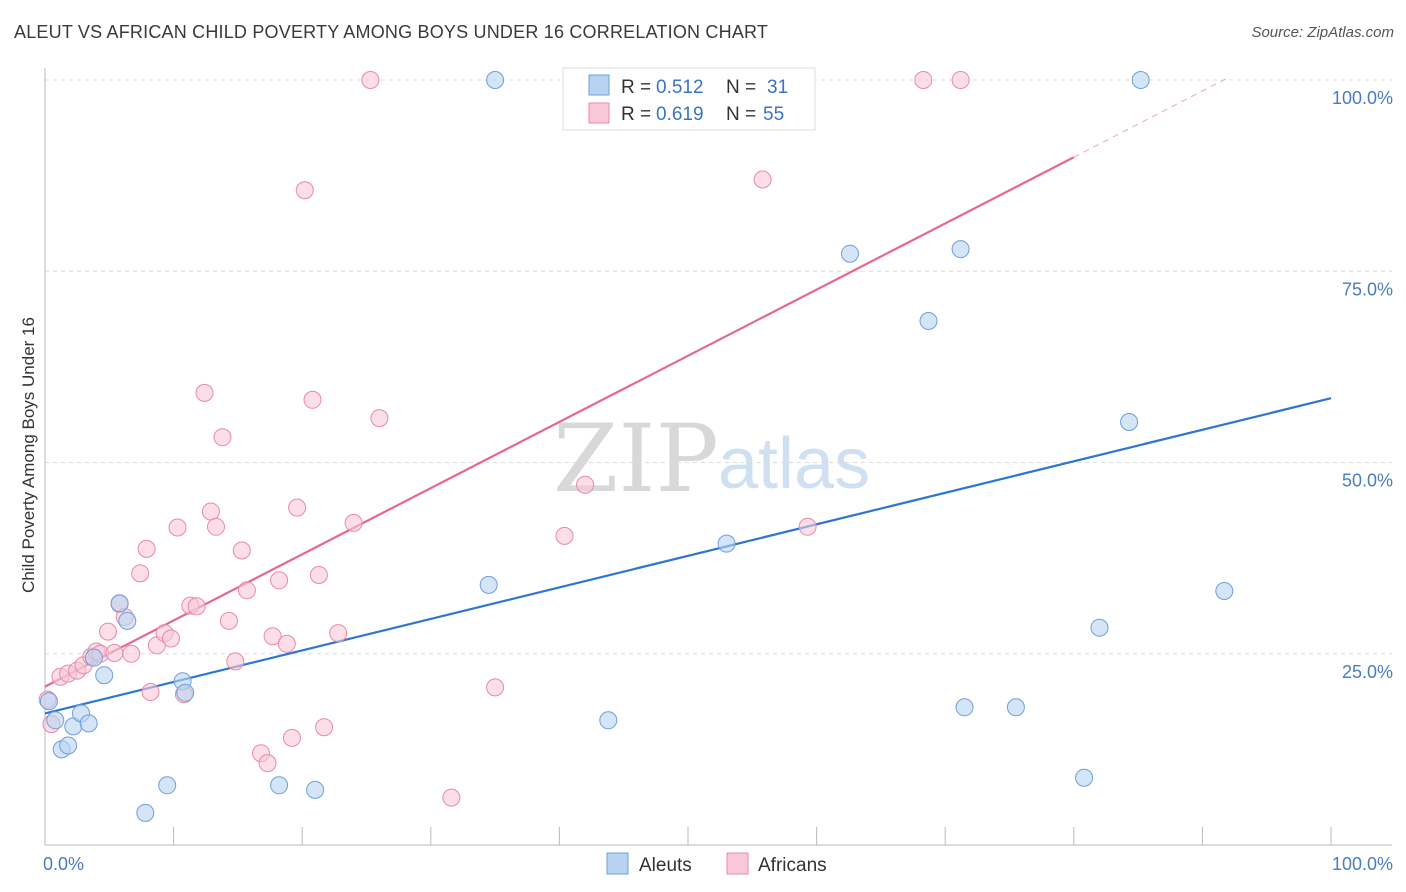  What do you see at coordinates (741, 114) in the screenshot?
I see `legend-africans-n-label: N =` at bounding box center [741, 114].